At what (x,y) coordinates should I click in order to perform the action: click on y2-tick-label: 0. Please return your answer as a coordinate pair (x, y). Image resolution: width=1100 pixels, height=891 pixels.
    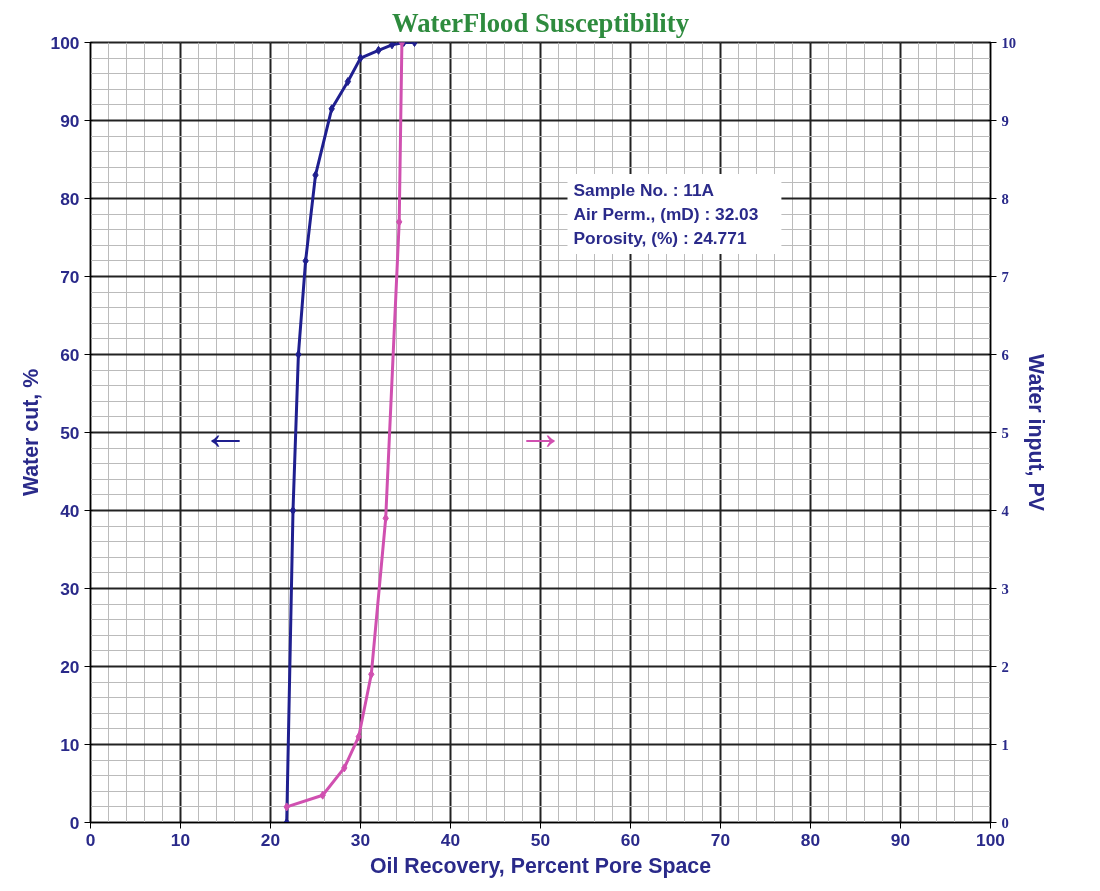
    Looking at the image, I should click on (1005, 822).